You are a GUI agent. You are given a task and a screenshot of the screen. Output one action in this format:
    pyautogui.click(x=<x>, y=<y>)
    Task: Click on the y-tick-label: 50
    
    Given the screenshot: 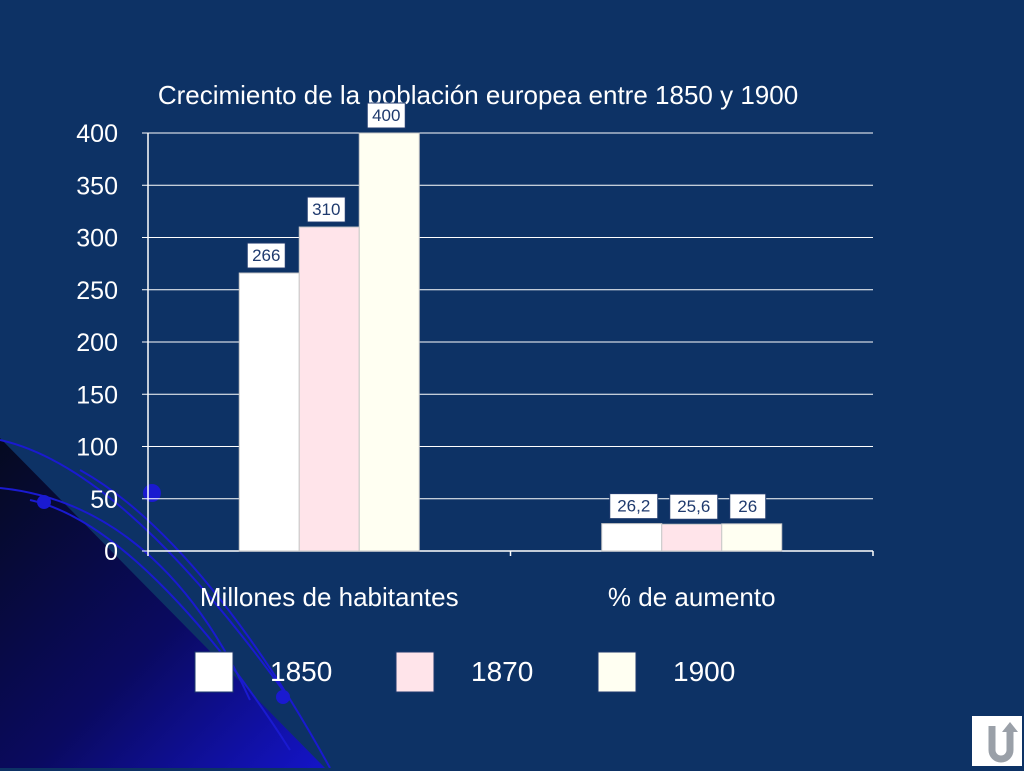 What is the action you would take?
    pyautogui.click(x=104, y=500)
    